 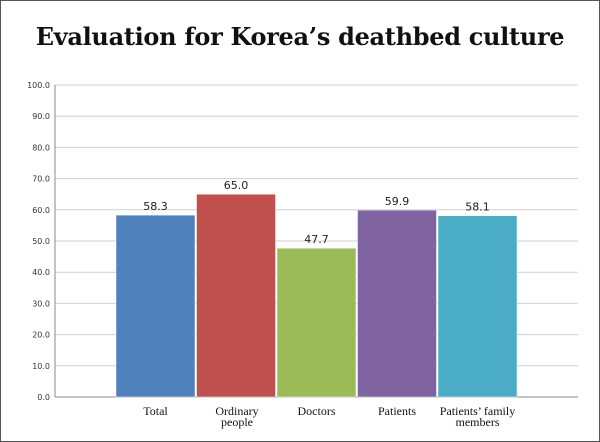 What do you see at coordinates (317, 411) in the screenshot?
I see `x-tick-label: Doctors` at bounding box center [317, 411].